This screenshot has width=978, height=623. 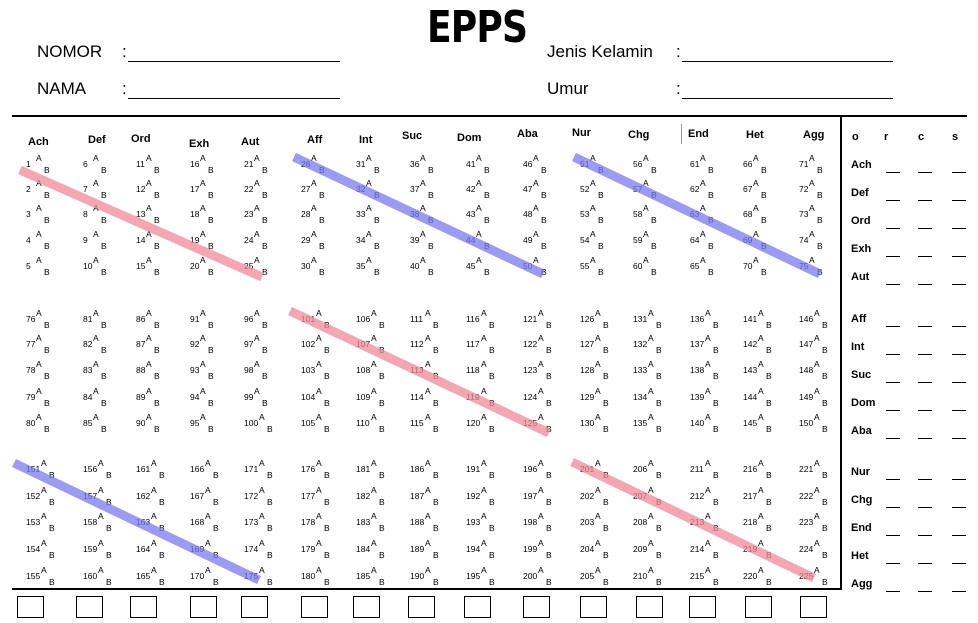 What do you see at coordinates (440, 319) in the screenshot?
I see `item-111: 111 A B` at bounding box center [440, 319].